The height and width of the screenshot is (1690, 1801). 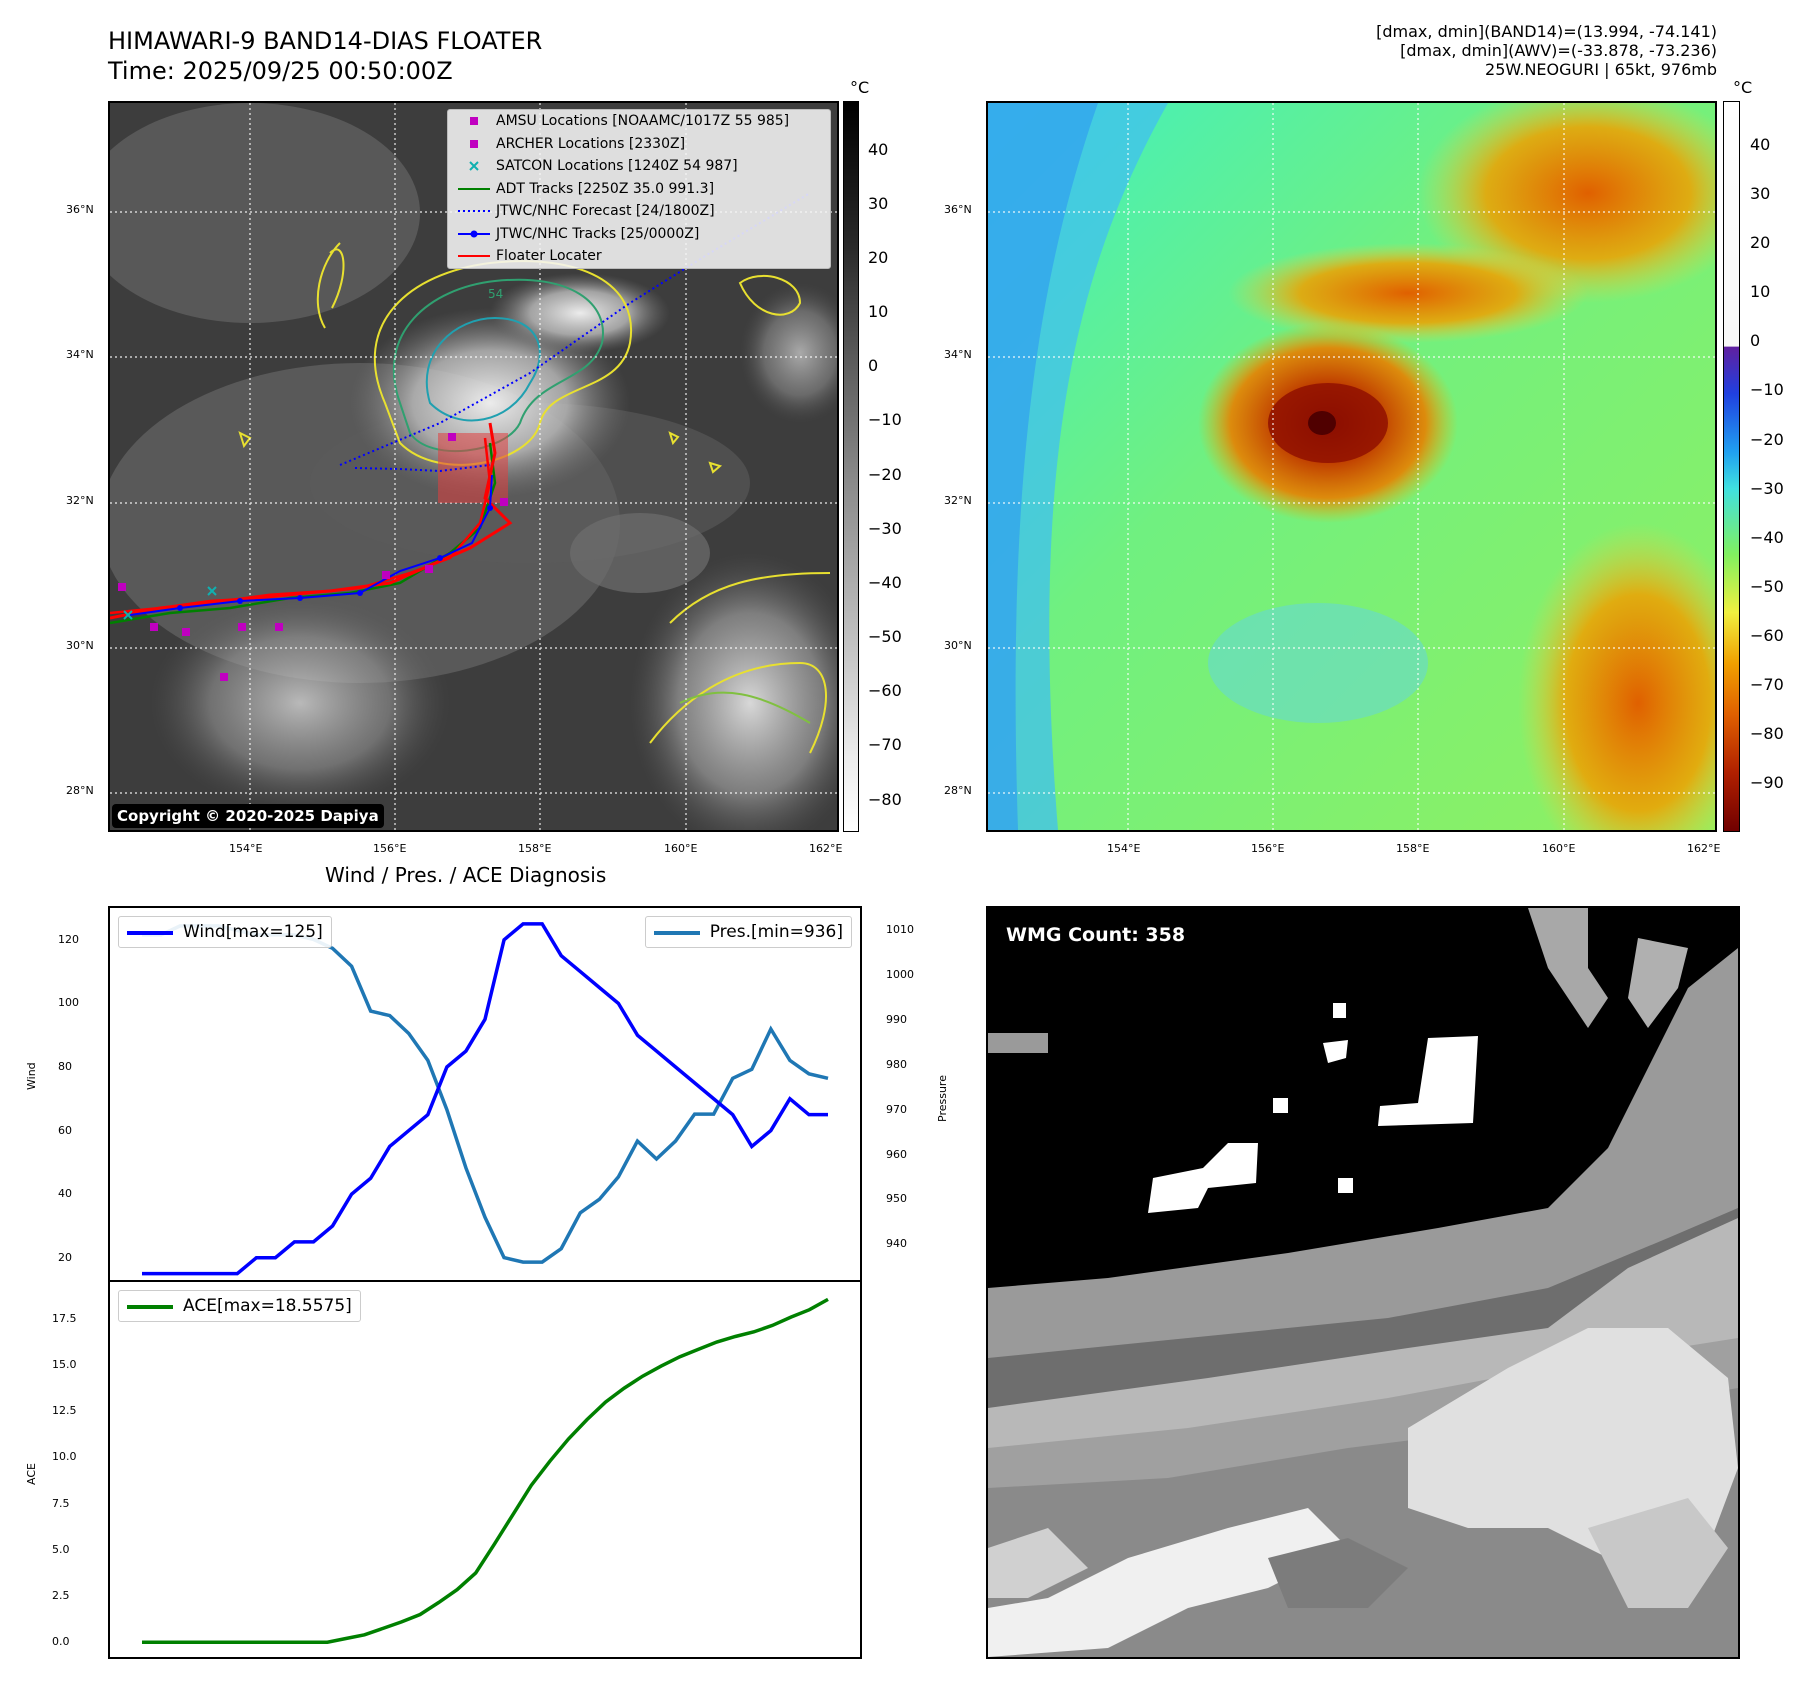 What do you see at coordinates (150, 1307) in the screenshot?
I see `ace-legend-key` at bounding box center [150, 1307].